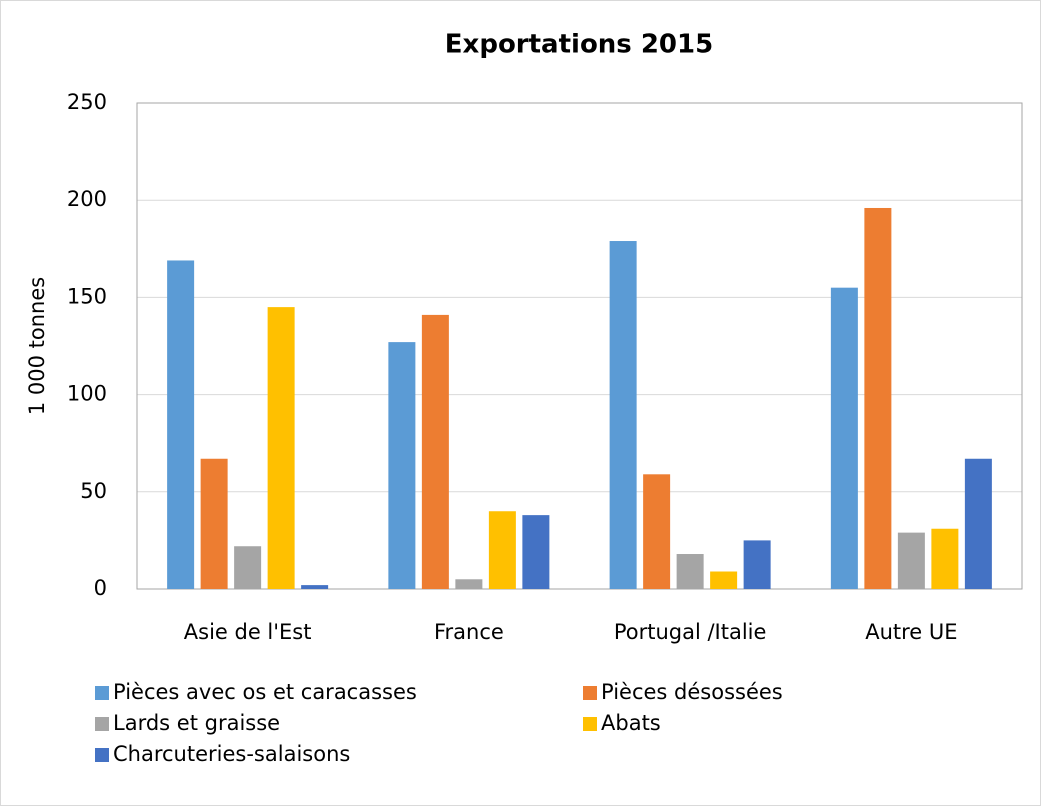  Describe the element at coordinates (631, 723) in the screenshot. I see `legend-label: Abats` at that location.